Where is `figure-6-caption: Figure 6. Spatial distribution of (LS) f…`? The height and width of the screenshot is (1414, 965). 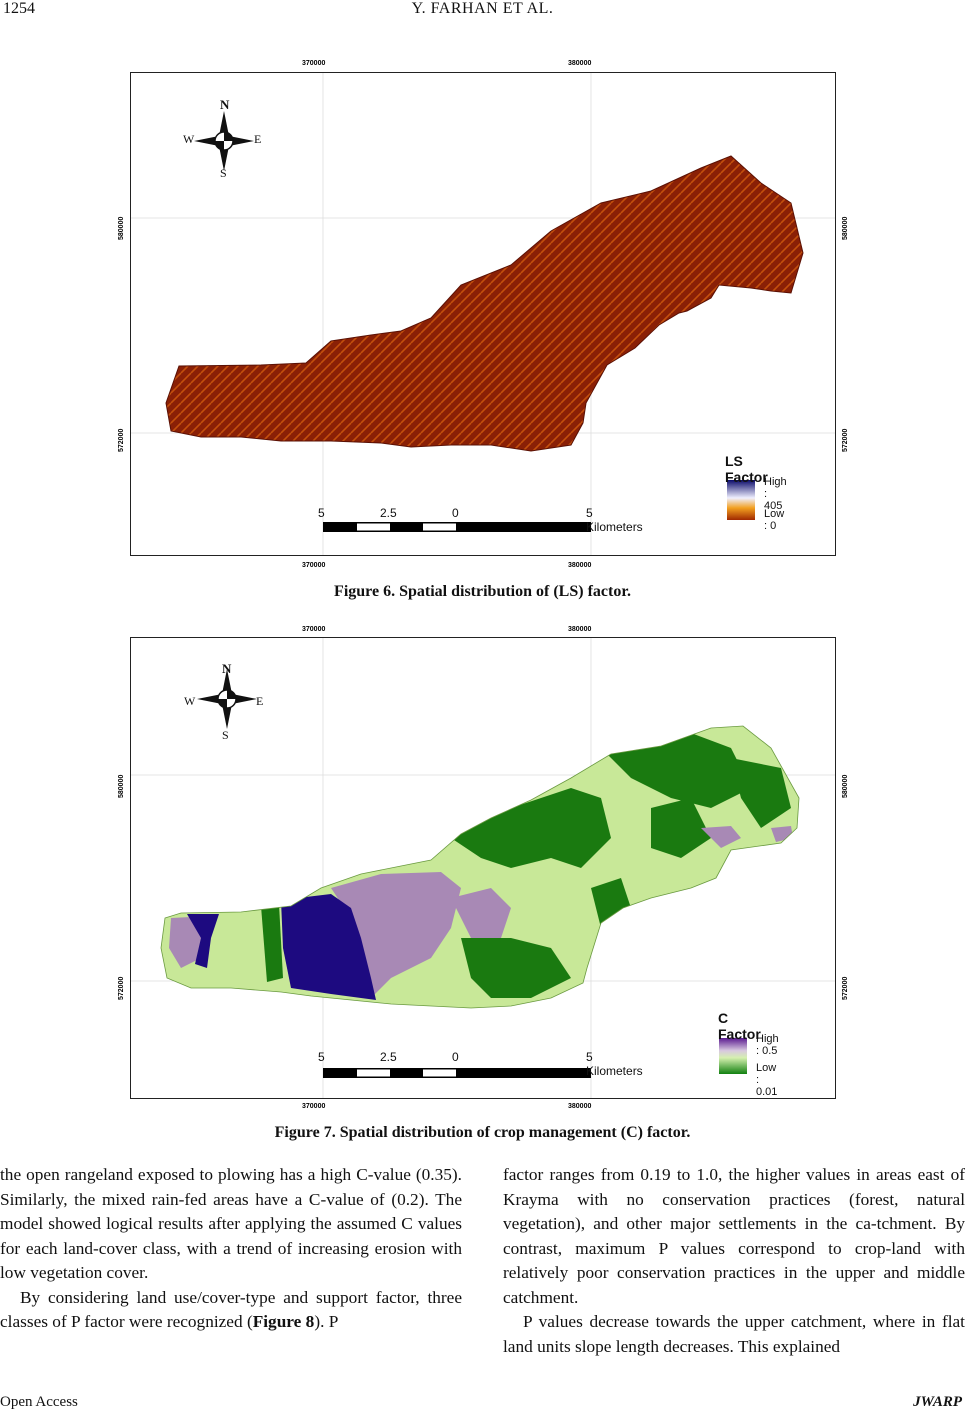 figure-6-caption: Figure 6. Spatial distribution of (LS) f… is located at coordinates (482, 591).